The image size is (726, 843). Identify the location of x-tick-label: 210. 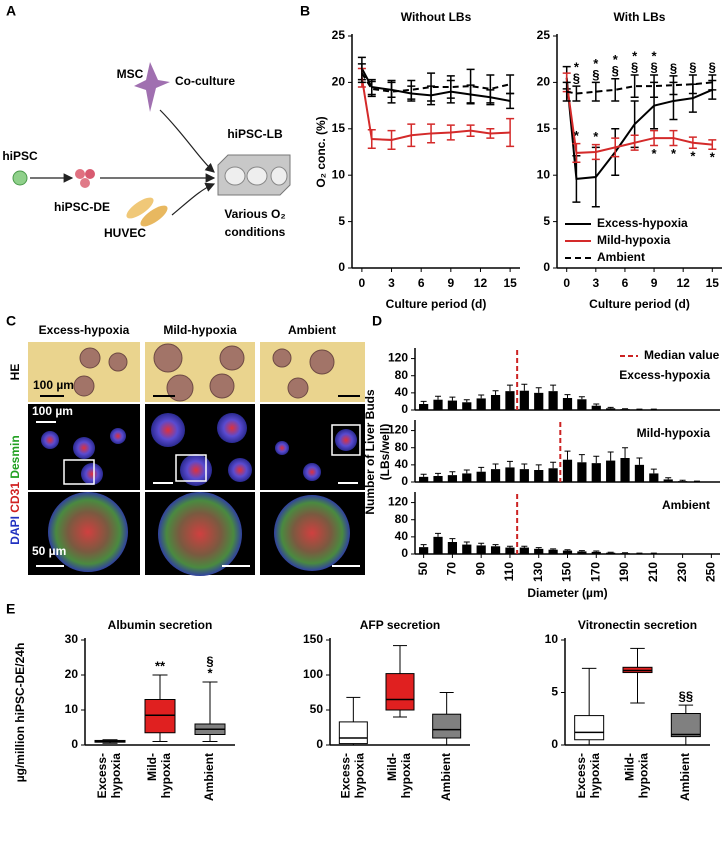
(653, 572).